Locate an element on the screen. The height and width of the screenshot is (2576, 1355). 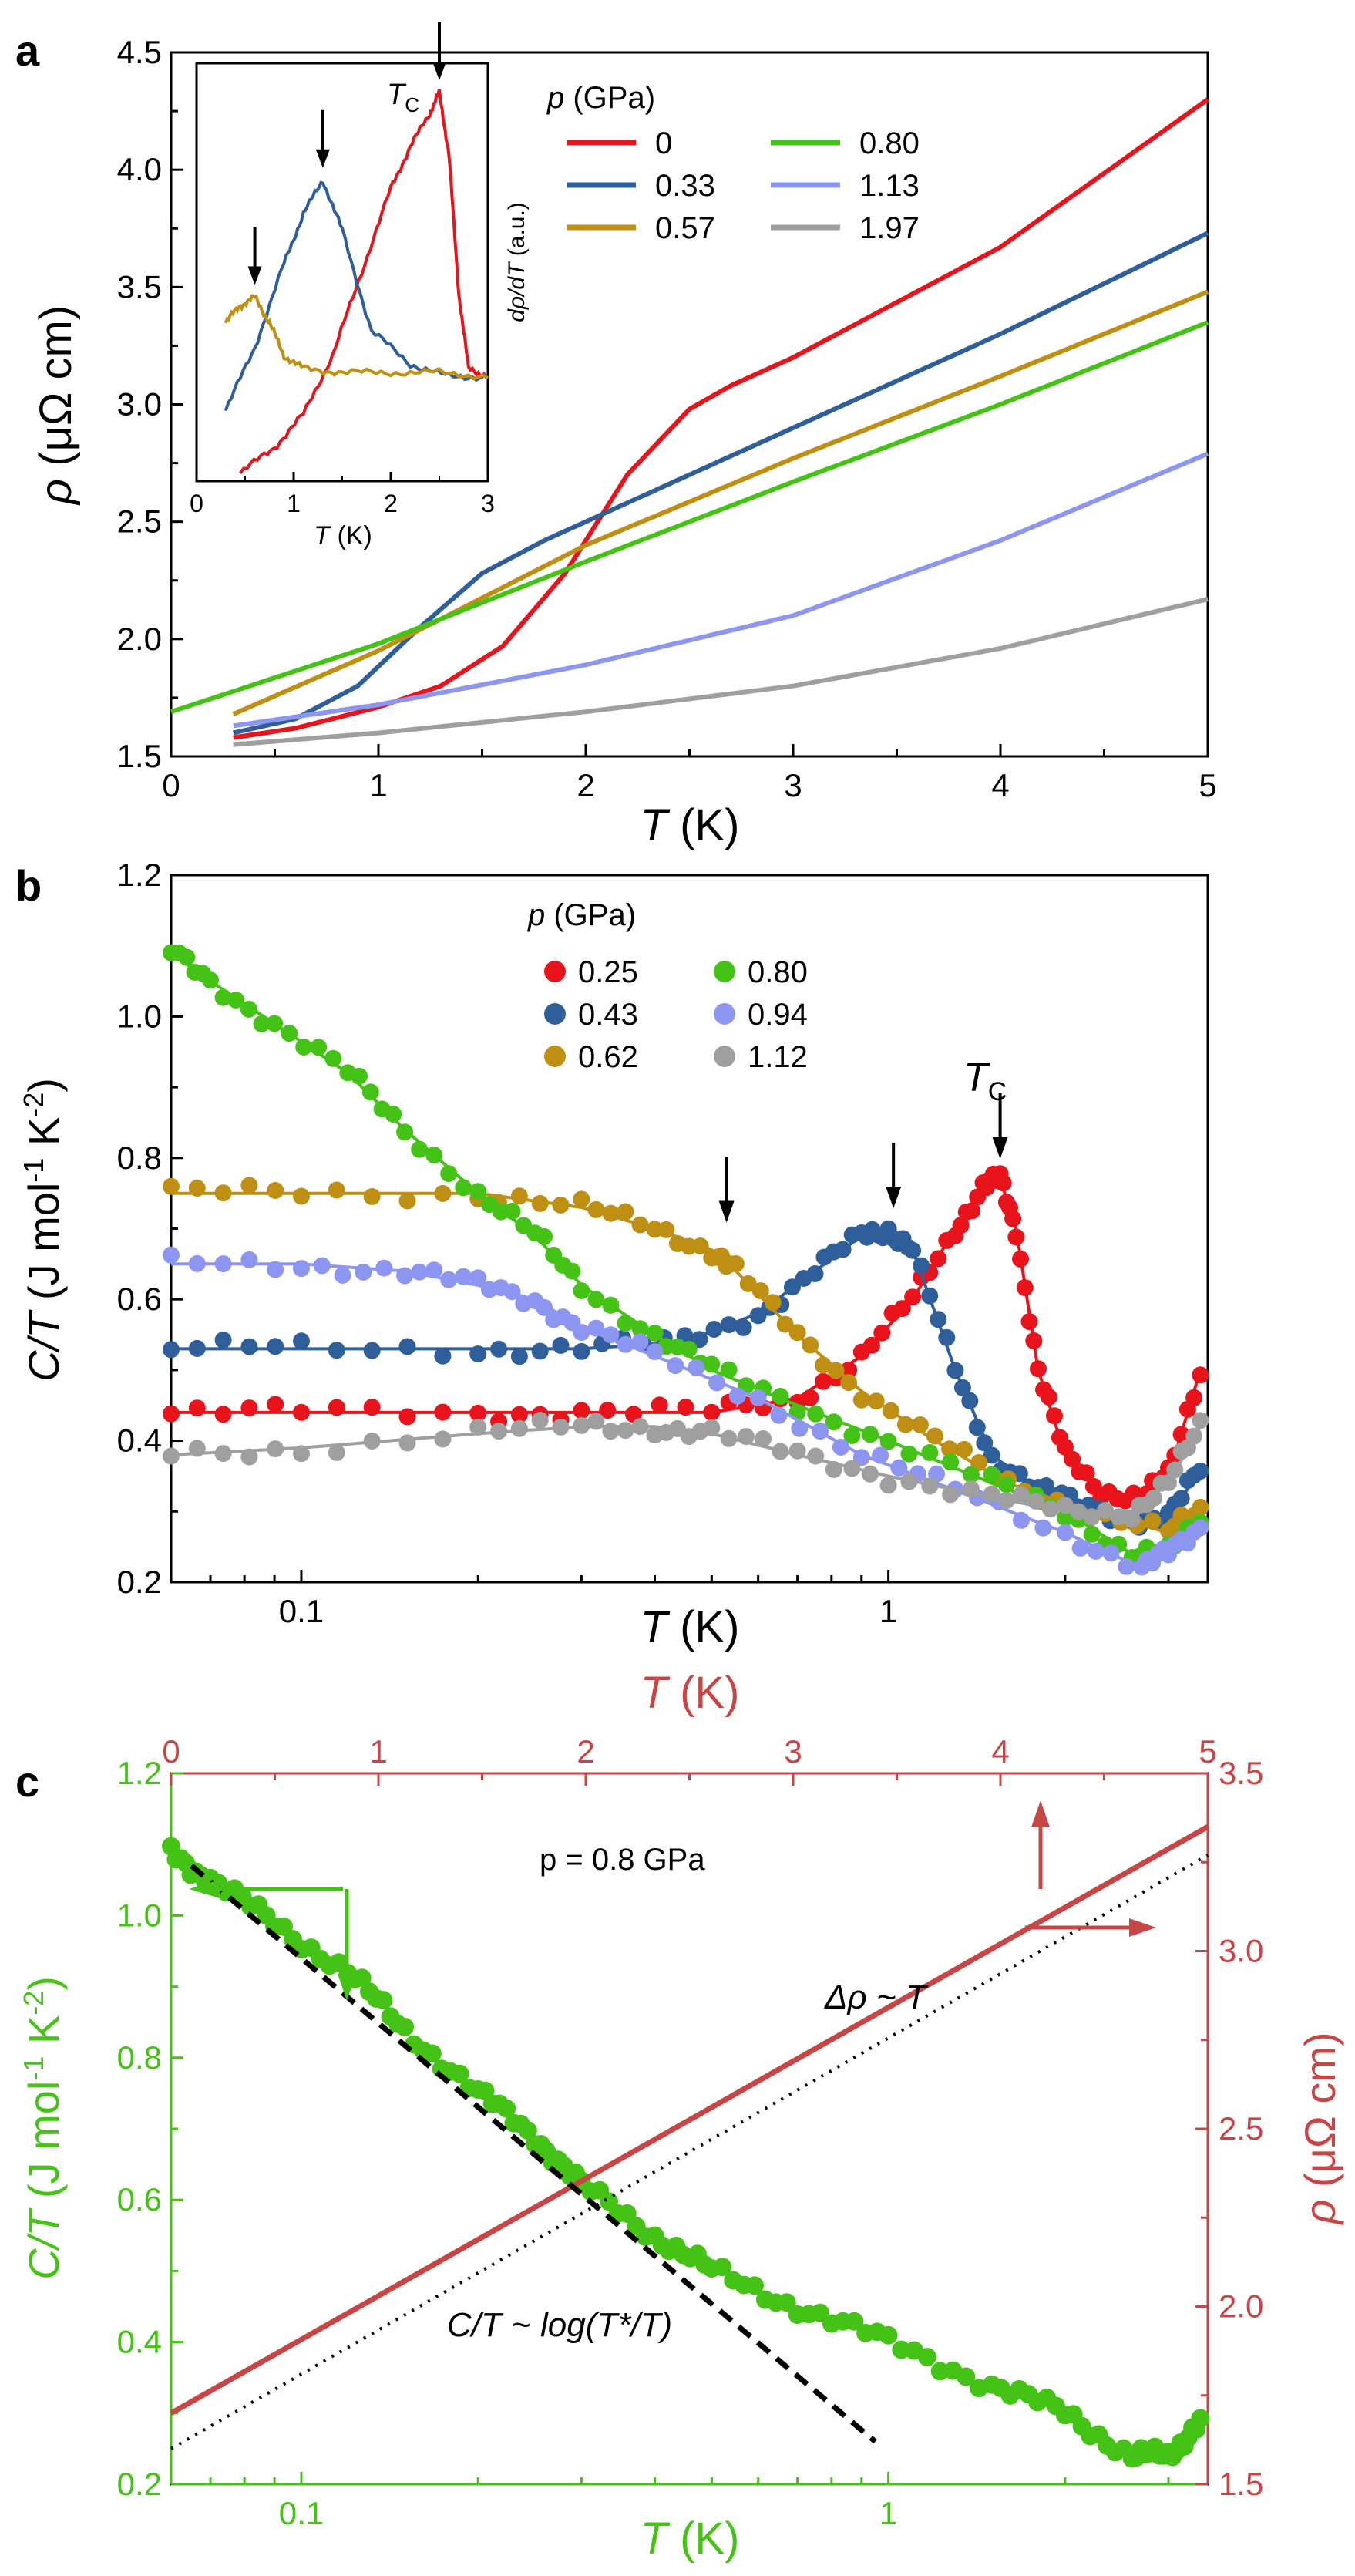
legend-a-label-1.97: 1.97 is located at coordinates (889, 228).